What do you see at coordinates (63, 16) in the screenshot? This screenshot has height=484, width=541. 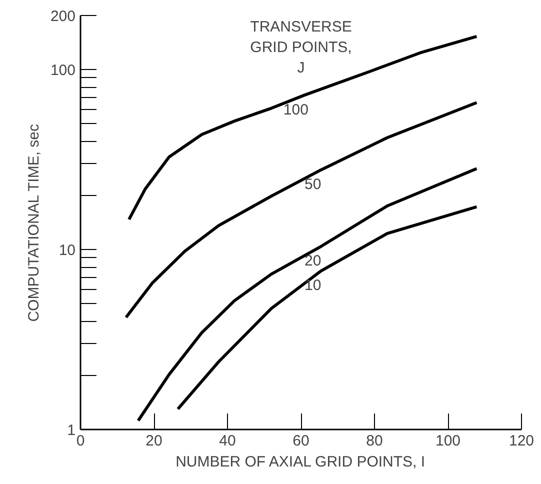 I see `y-tick-label: 200` at bounding box center [63, 16].